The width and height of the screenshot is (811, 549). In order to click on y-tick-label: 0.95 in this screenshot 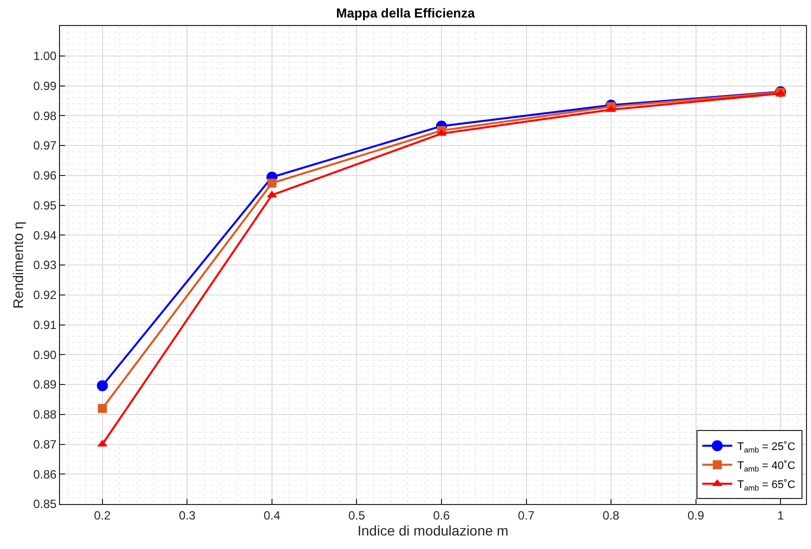, I will do `click(45, 205)`.